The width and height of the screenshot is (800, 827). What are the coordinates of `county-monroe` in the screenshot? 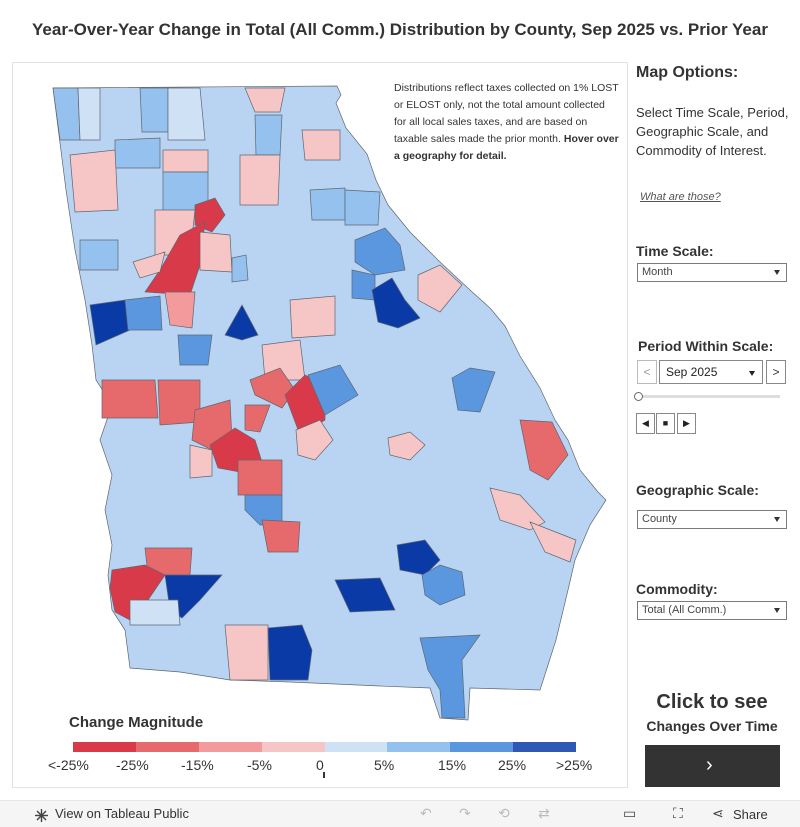 It's located at (257, 418).